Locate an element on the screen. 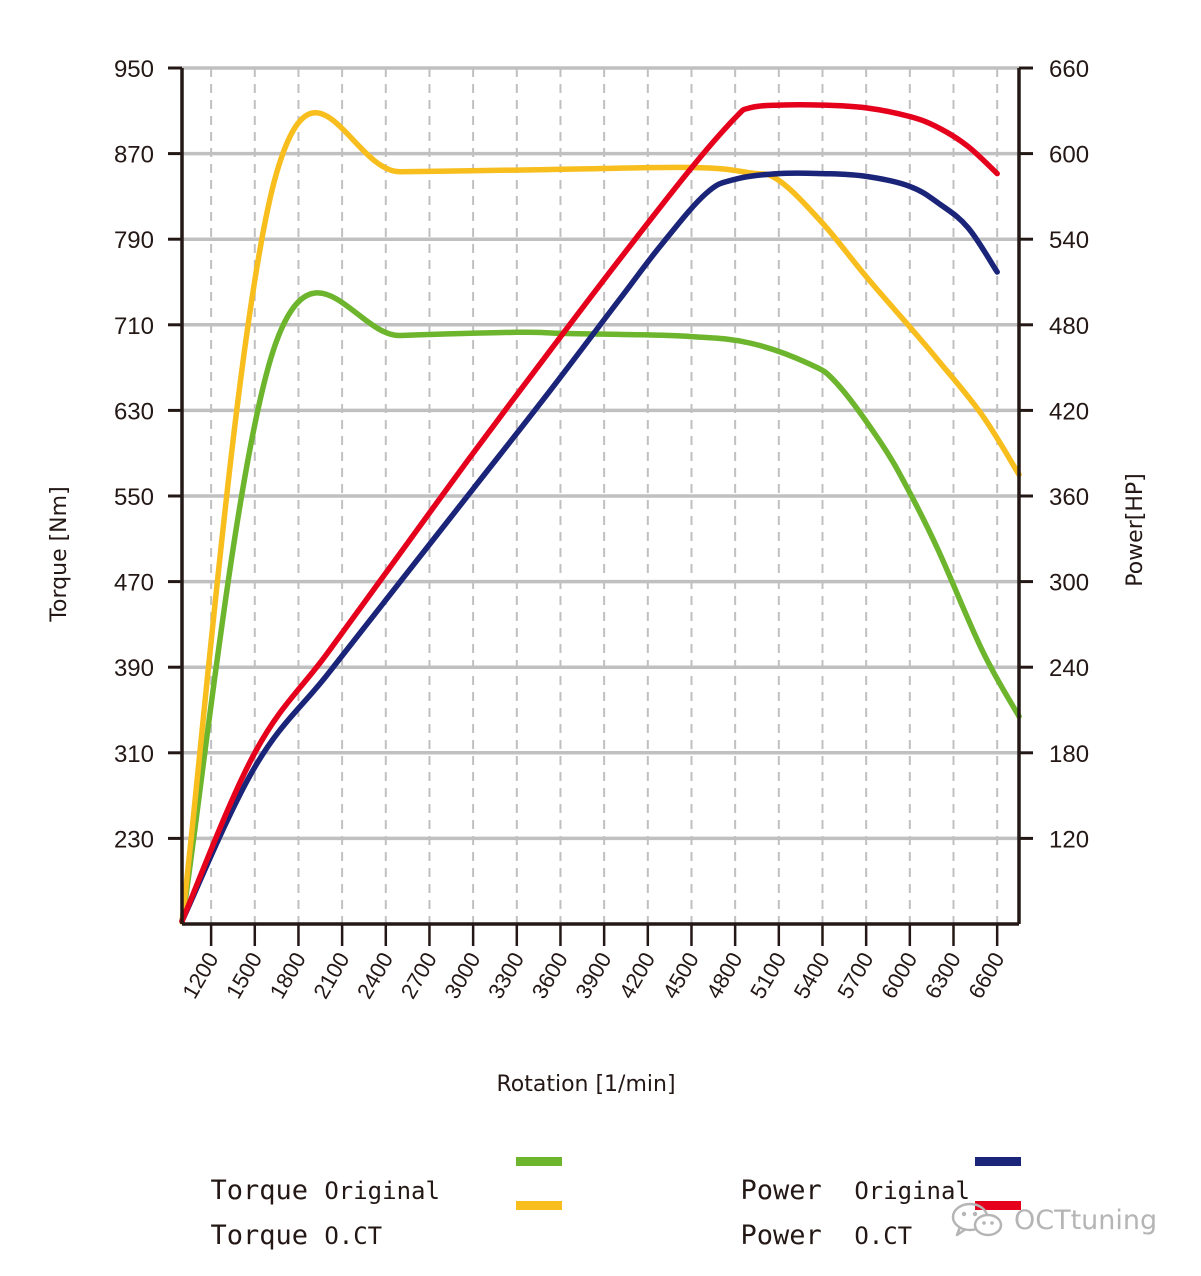 Image resolution: width=1201 pixels, height=1276 pixels. legend-swatch-torque-oct is located at coordinates (539, 1205).